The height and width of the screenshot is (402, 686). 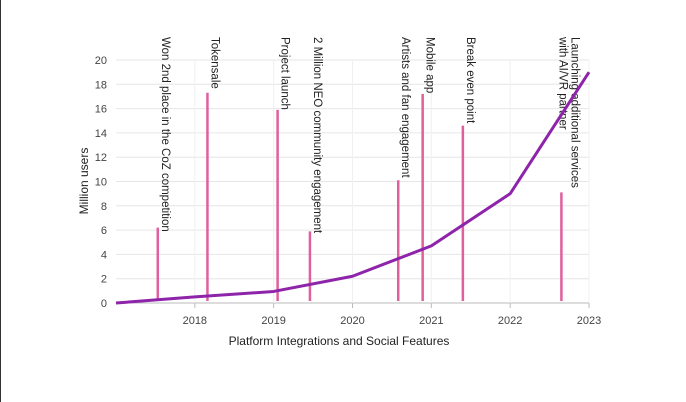 What do you see at coordinates (352, 321) in the screenshot?
I see `x-tick-label: 2020` at bounding box center [352, 321].